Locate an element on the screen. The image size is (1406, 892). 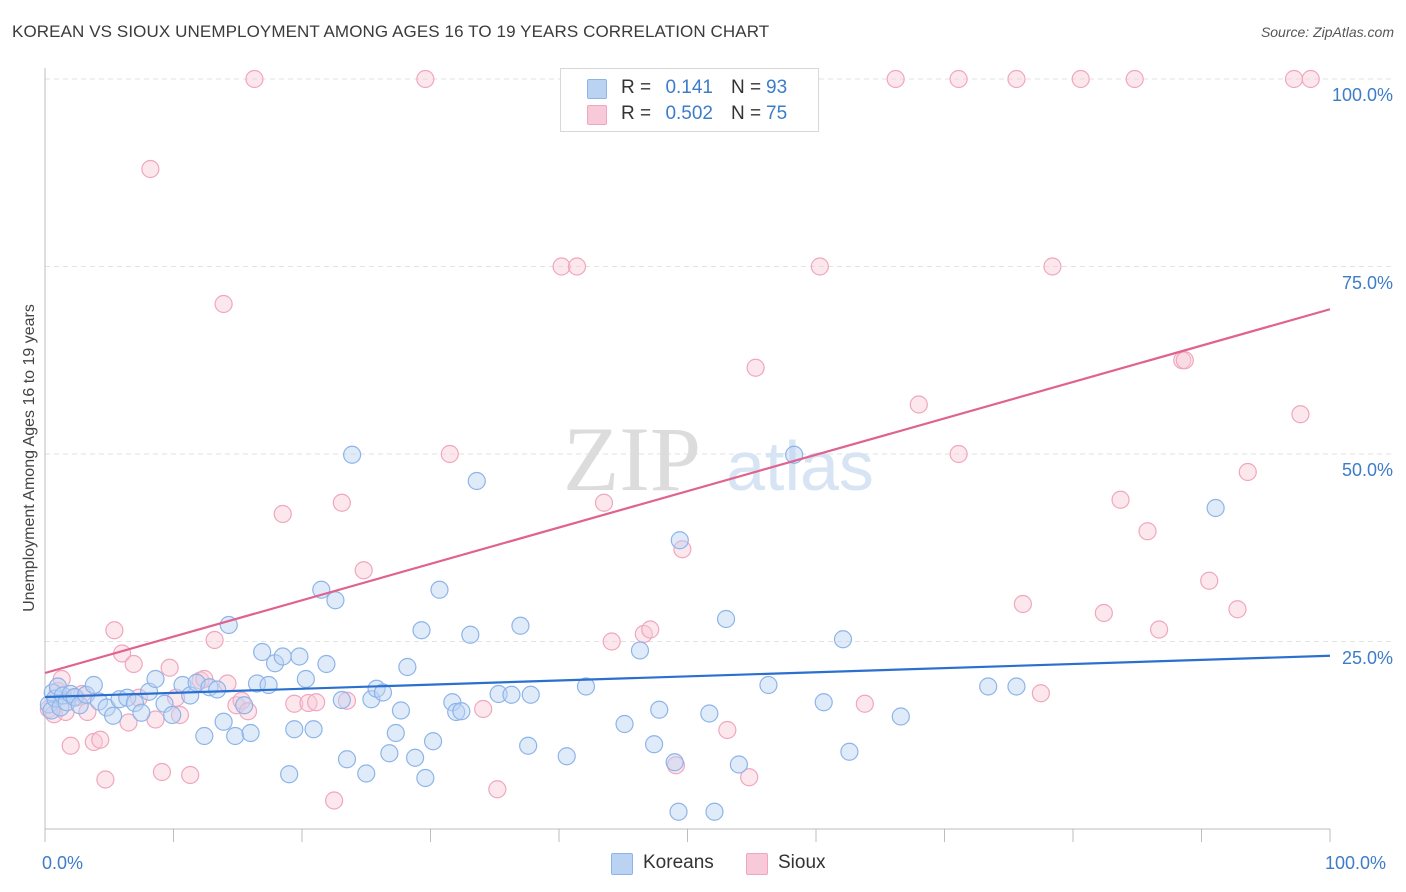
y-tick-label-0: 25.0% is located at coordinates (1367, 657).